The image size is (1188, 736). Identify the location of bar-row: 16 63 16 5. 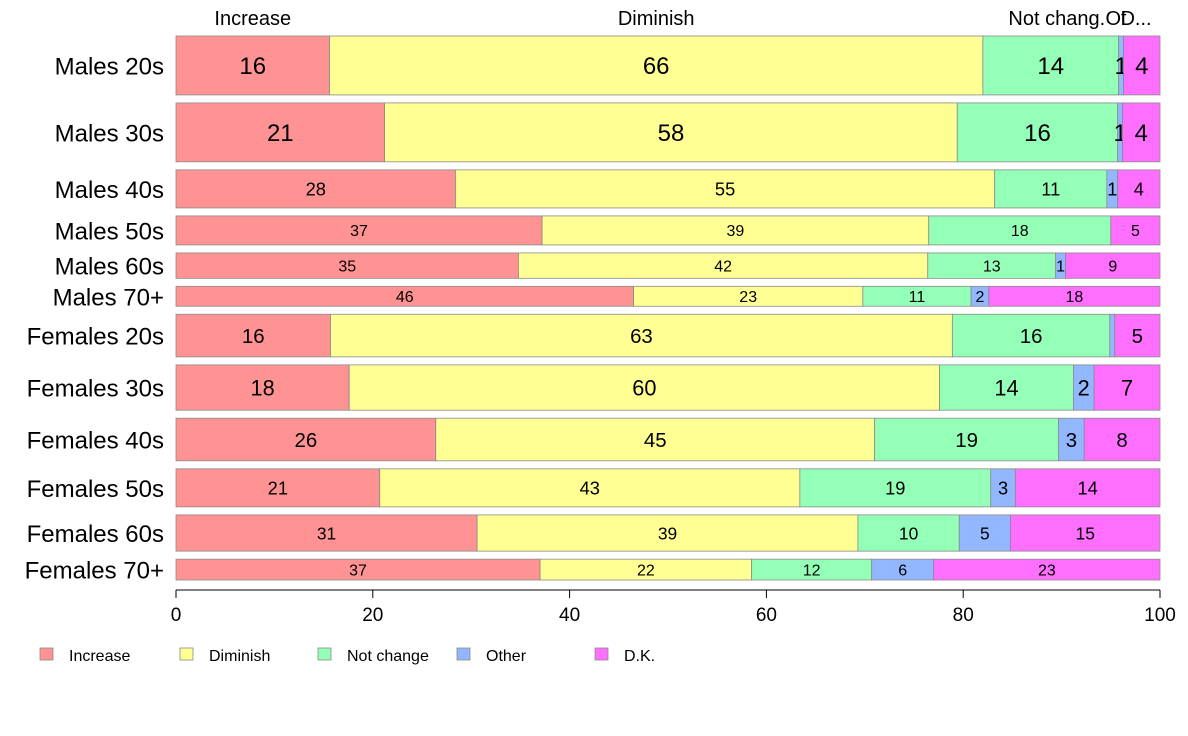
(668, 335).